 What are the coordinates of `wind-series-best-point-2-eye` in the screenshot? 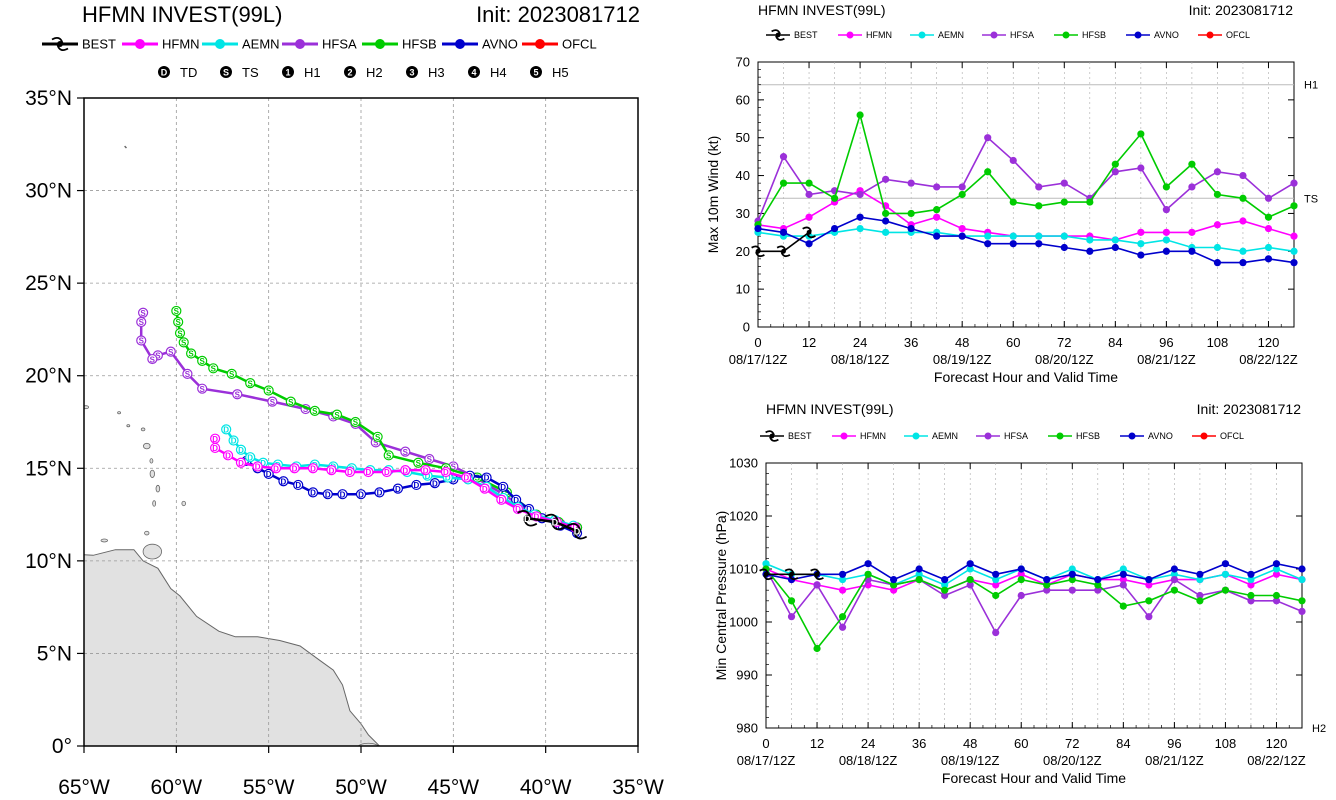 It's located at (809, 232).